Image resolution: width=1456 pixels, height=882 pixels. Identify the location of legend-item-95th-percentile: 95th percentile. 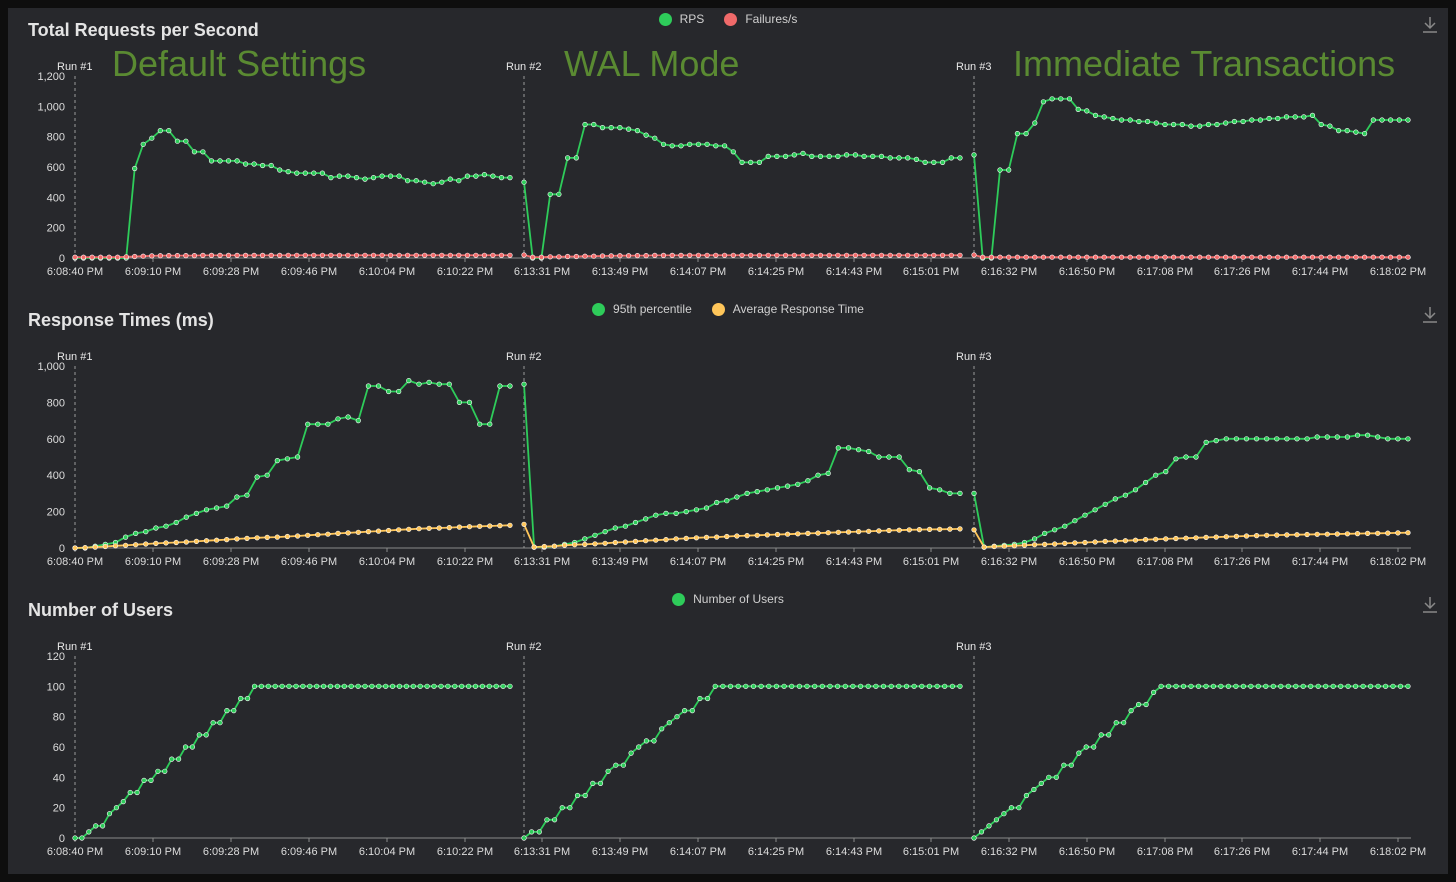
(642, 309).